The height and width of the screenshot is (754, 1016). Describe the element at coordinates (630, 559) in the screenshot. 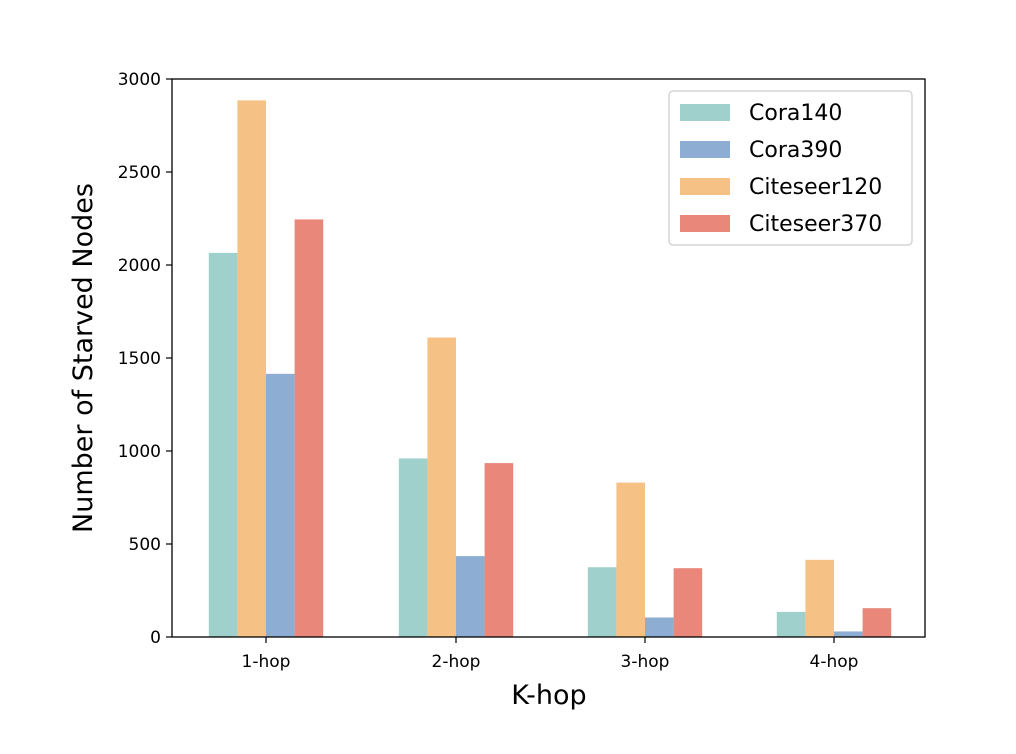

I see `bar-citeseer120-3-hop` at that location.